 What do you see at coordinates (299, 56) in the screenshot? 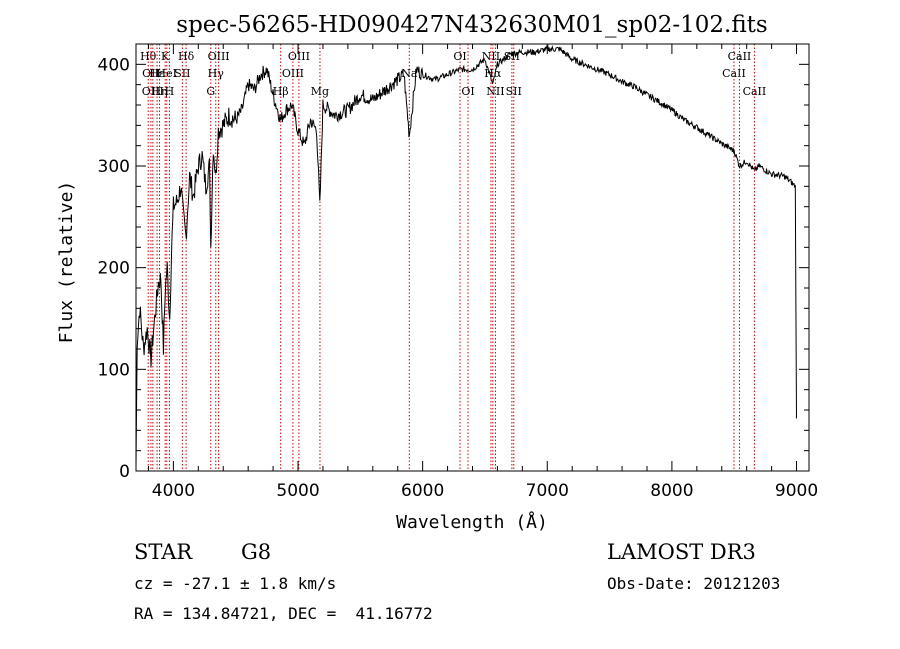
I see `line-label-15: OIII` at bounding box center [299, 56].